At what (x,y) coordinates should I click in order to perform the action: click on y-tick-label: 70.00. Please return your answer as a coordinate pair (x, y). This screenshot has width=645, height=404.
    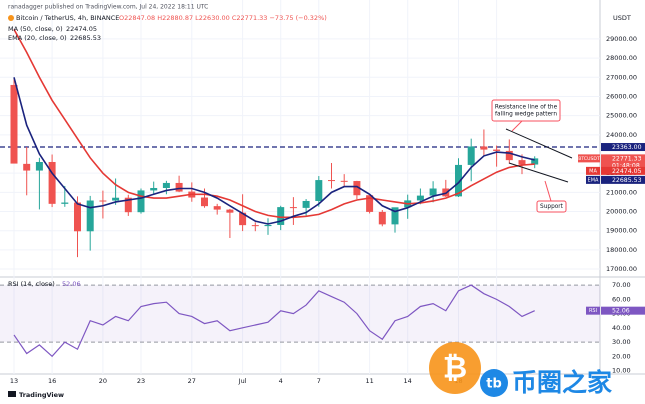
    Looking at the image, I should click on (621, 285).